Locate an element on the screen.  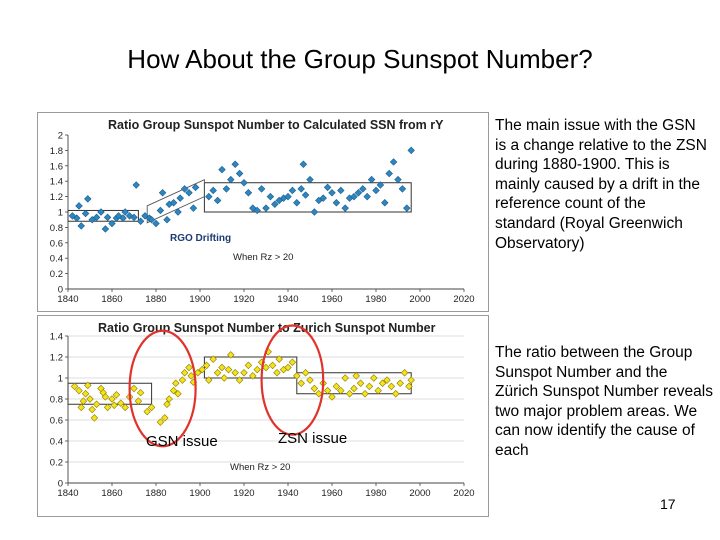
y-tick-label: 1.6 is located at coordinates (56, 166).